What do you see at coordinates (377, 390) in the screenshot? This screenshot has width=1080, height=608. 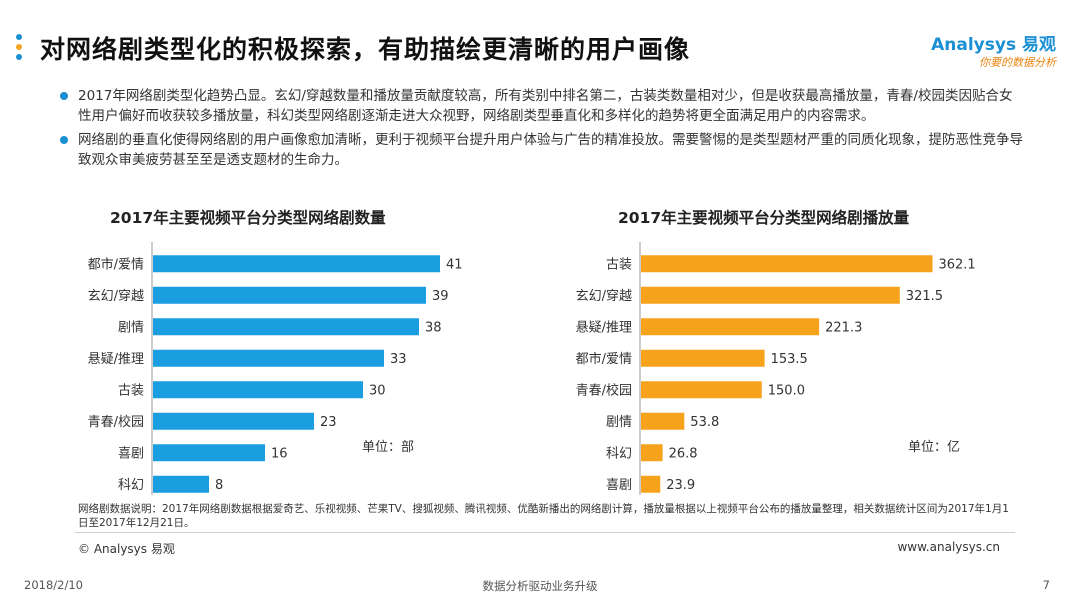 I see `data-label: 30` at bounding box center [377, 390].